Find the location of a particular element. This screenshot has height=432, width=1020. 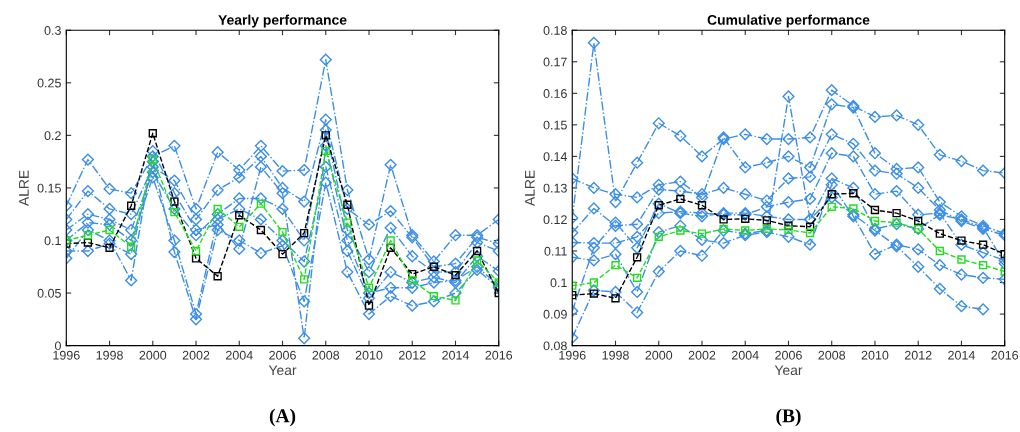

y-tick-label: 0.3 is located at coordinates (52, 30).